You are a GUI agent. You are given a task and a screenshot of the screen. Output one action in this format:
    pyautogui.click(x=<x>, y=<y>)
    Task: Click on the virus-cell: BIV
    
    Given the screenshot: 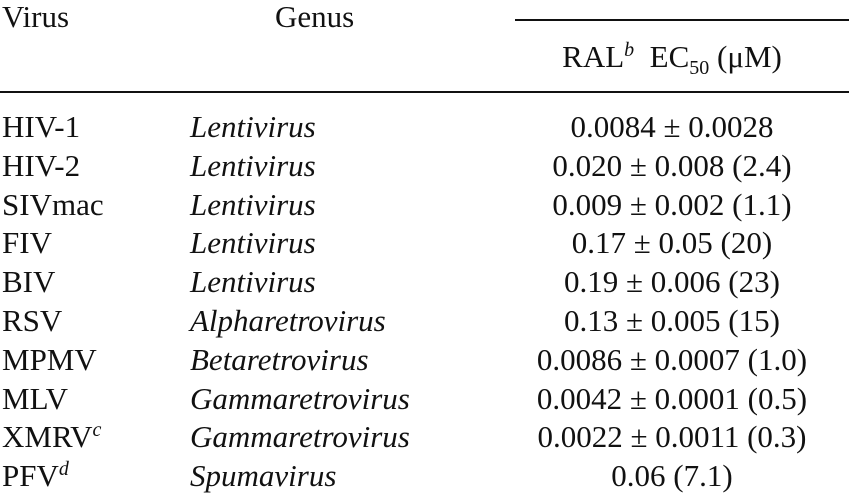 What is the action you would take?
    pyautogui.click(x=28, y=282)
    